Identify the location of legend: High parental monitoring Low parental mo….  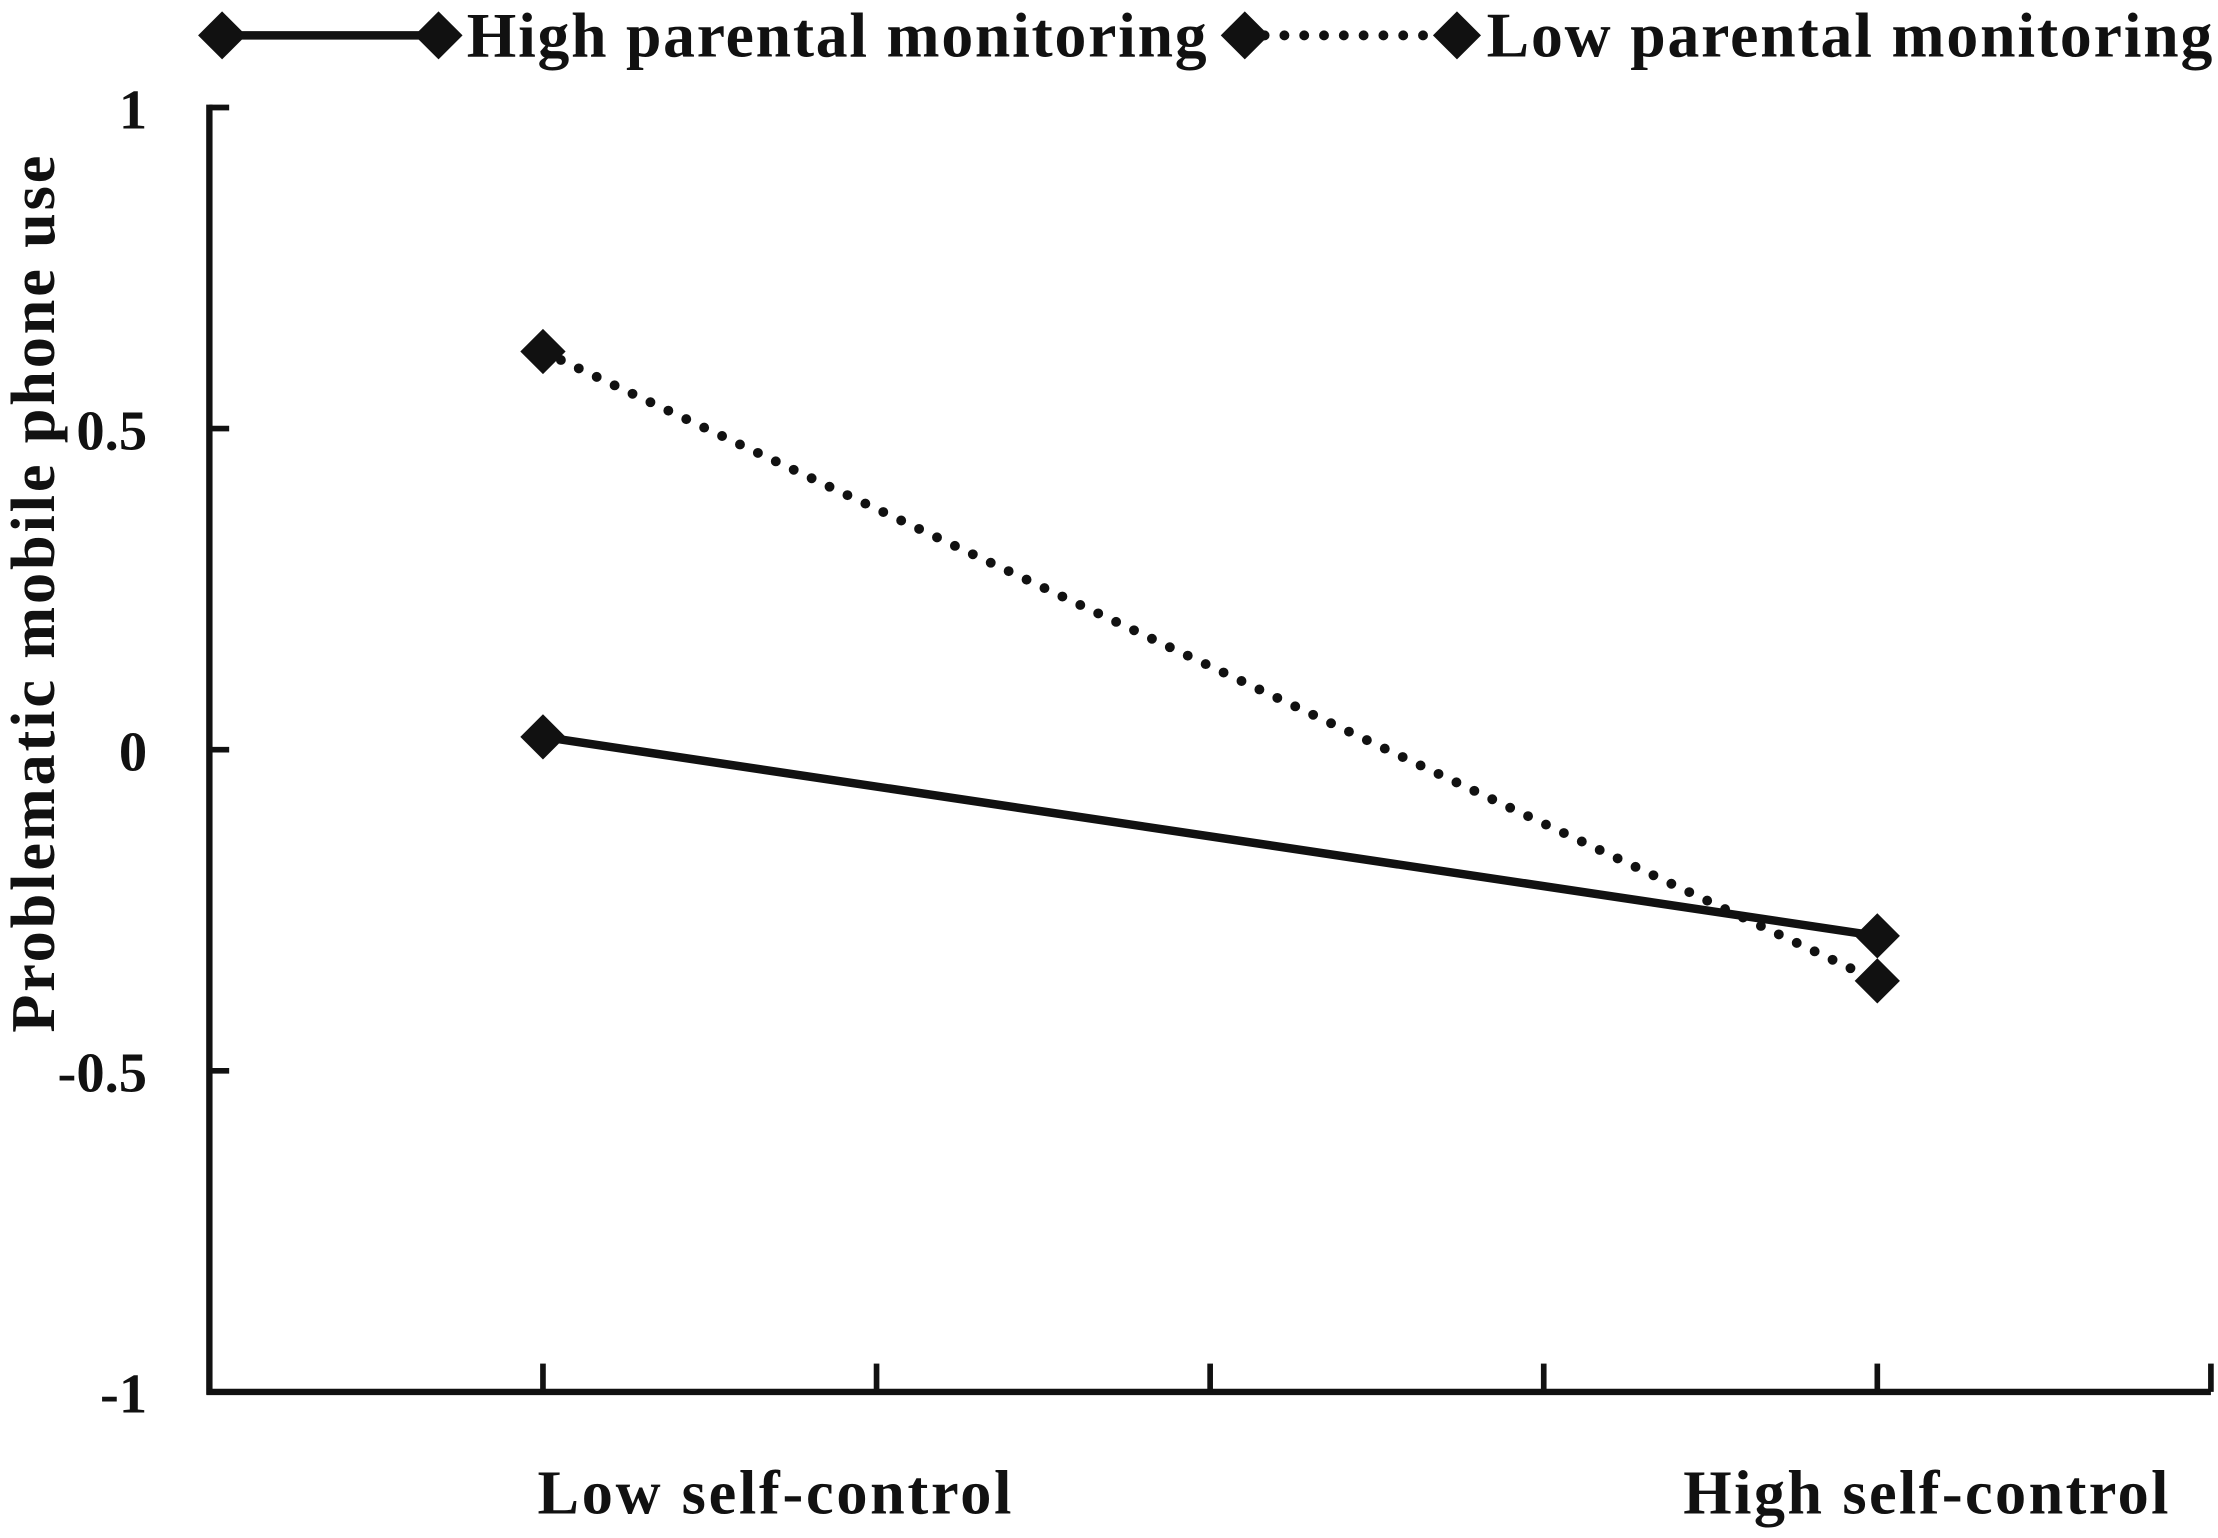
(1205, 35).